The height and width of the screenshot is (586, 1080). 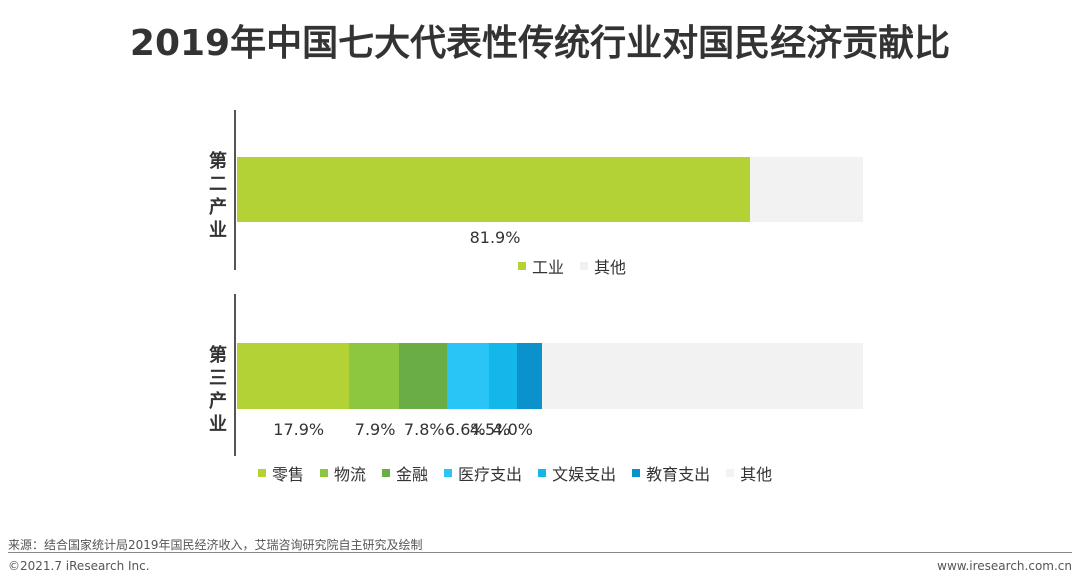 What do you see at coordinates (540, 552) in the screenshot?
I see `footer-divider` at bounding box center [540, 552].